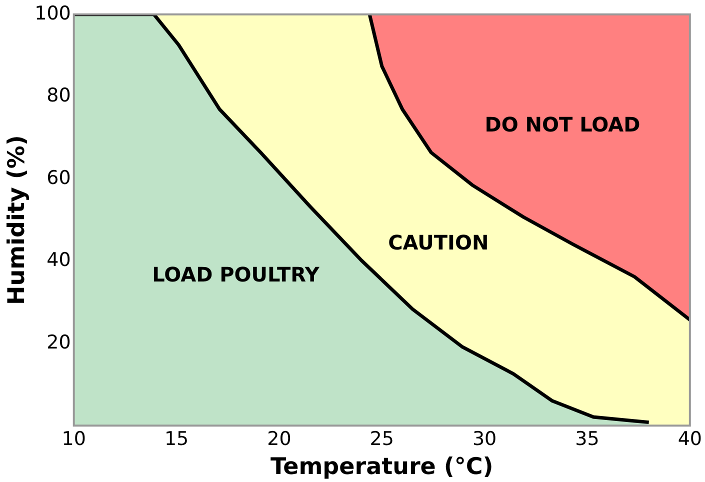 The width and height of the screenshot is (705, 482). I want to click on x-tick-label: 20, so click(279, 439).